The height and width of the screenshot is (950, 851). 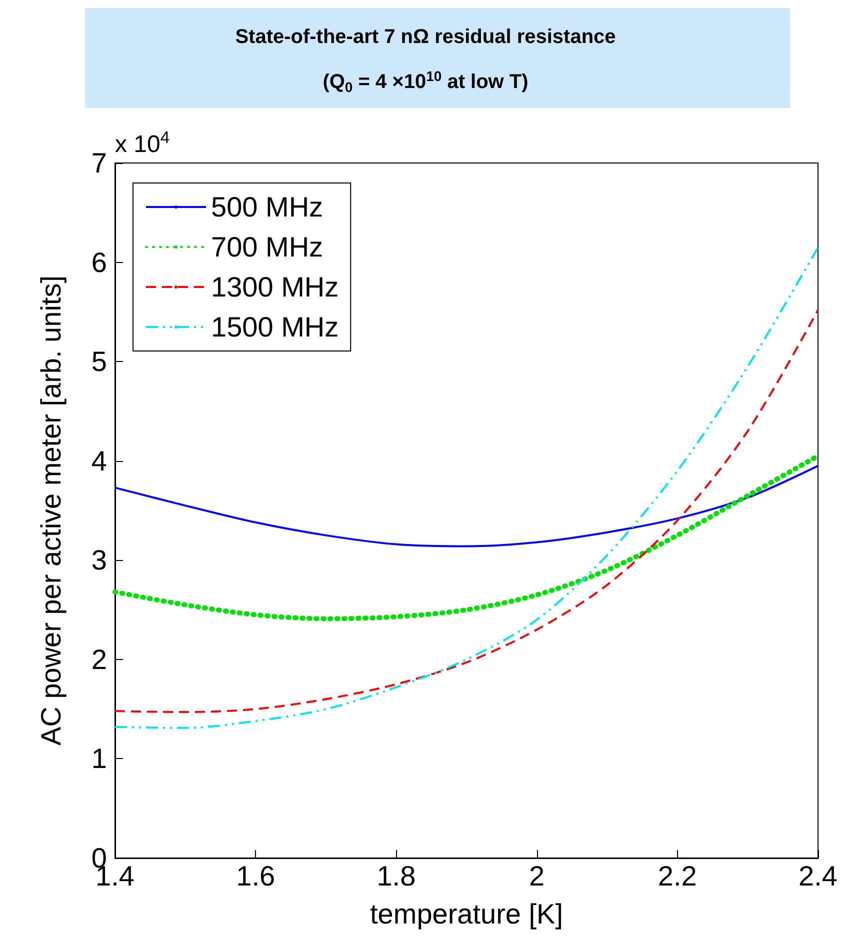 I want to click on legend-label: 700 MHz, so click(x=267, y=247).